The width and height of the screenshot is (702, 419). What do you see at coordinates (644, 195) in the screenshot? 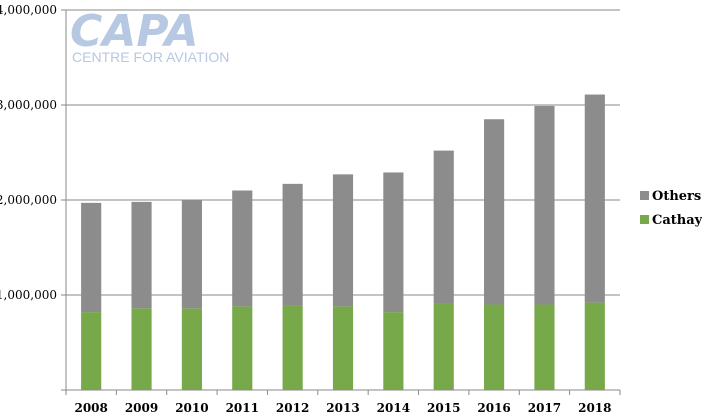
I see `legend-swatch-others` at bounding box center [644, 195].